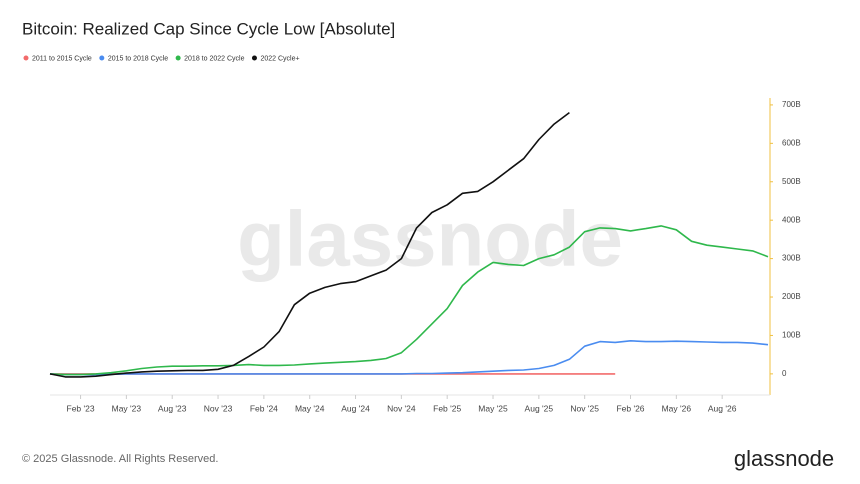  I want to click on series-line, so click(409, 358).